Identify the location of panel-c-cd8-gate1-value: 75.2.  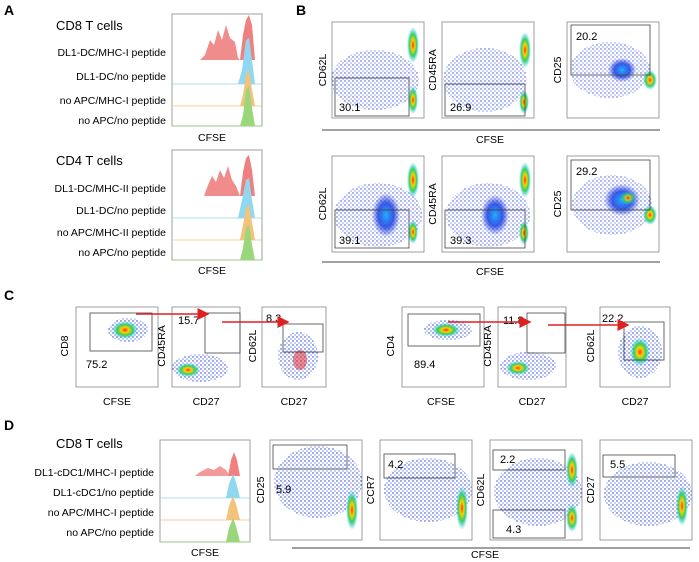
(96, 365).